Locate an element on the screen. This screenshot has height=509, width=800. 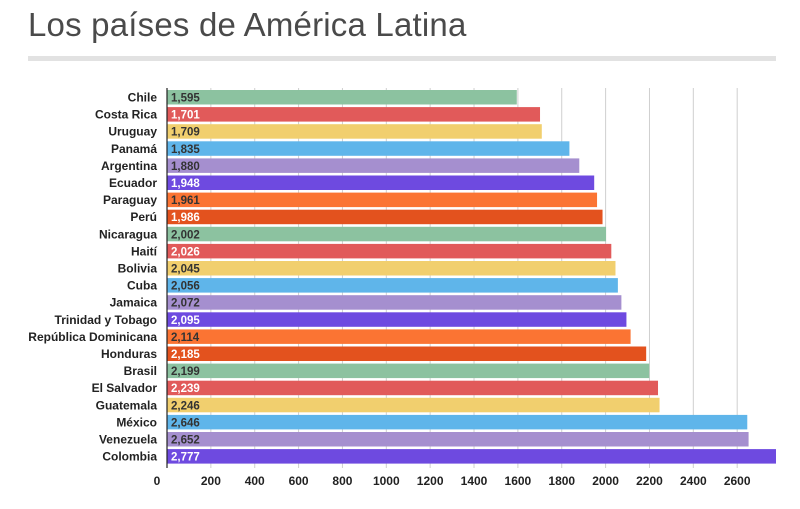
category-label: Costa Rica is located at coordinates (126, 115).